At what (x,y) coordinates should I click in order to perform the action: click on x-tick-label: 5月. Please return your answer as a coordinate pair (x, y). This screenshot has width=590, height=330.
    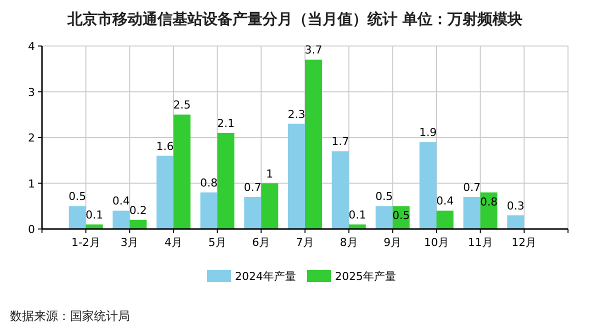
    Looking at the image, I should click on (217, 242).